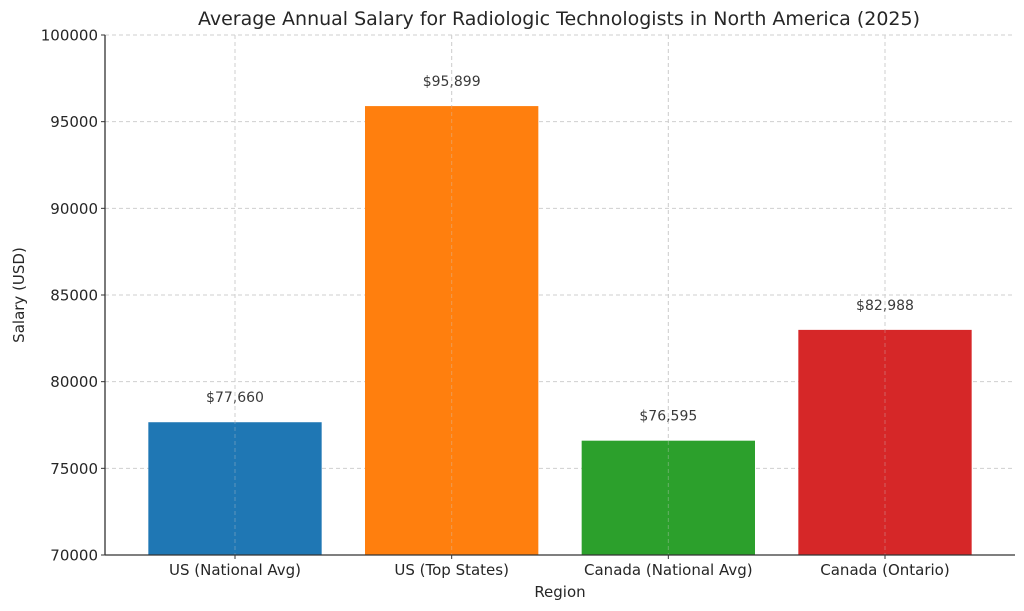 The width and height of the screenshot is (1024, 611). What do you see at coordinates (668, 417) in the screenshot?
I see `bar-value-label: $76,595` at bounding box center [668, 417].